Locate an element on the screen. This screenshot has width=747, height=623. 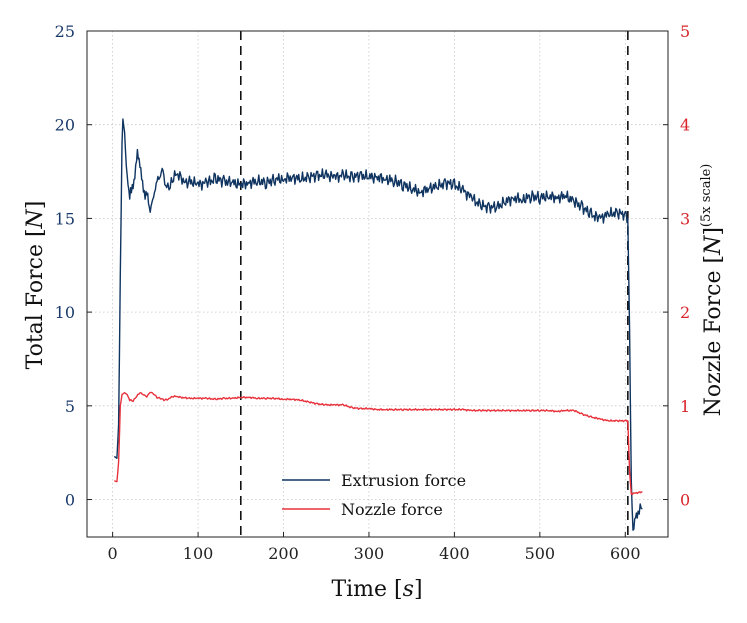
x-tick-label: 300 is located at coordinates (369, 553).